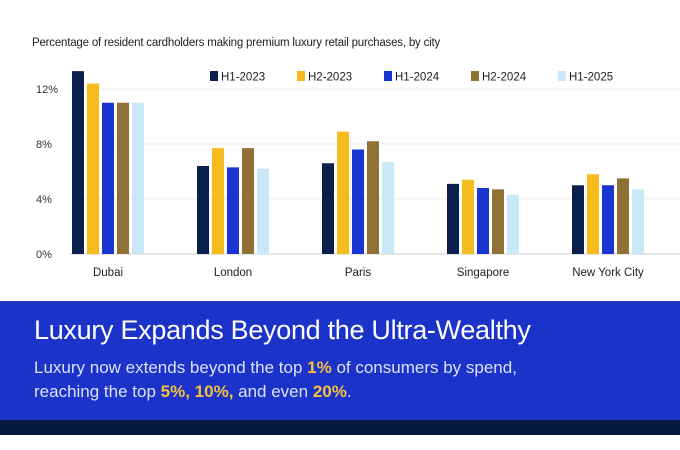 This screenshot has height=450, width=680. What do you see at coordinates (498, 221) in the screenshot?
I see `bar-singapore-h2-2024` at bounding box center [498, 221].